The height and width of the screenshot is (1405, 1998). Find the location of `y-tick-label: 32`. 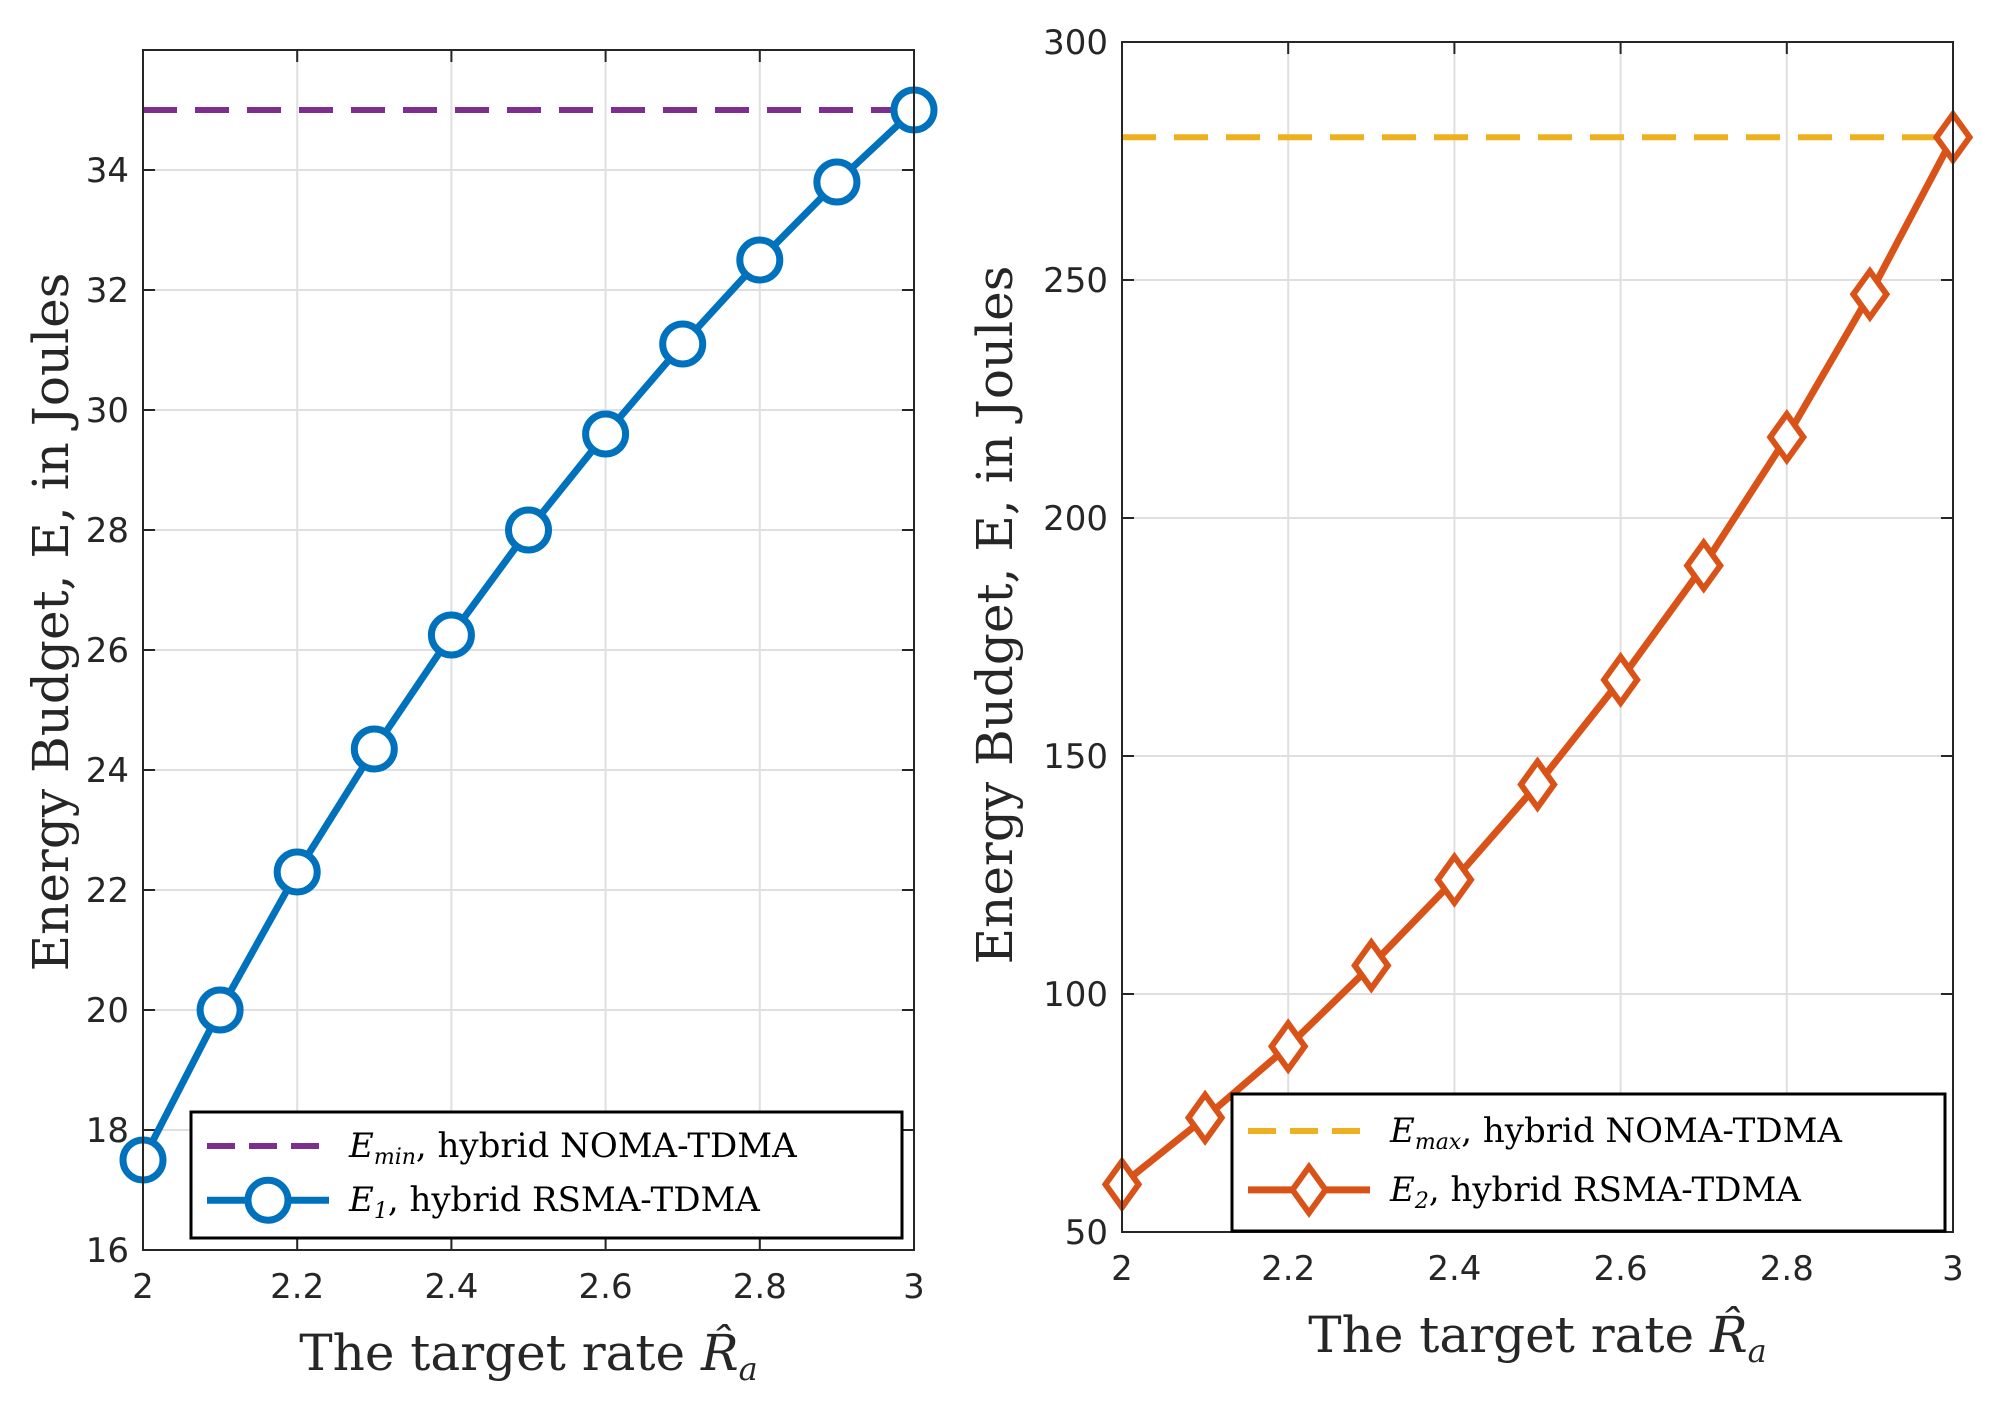

y-tick-label: 32 is located at coordinates (107, 291).